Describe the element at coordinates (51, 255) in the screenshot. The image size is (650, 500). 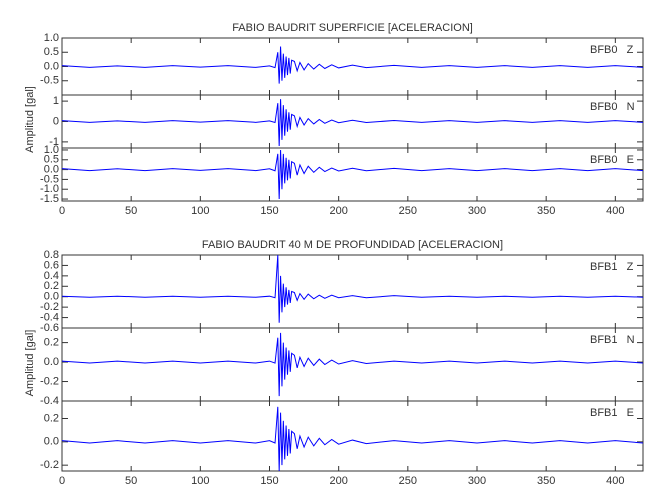
I see `y-tick-label: 0.8` at that location.